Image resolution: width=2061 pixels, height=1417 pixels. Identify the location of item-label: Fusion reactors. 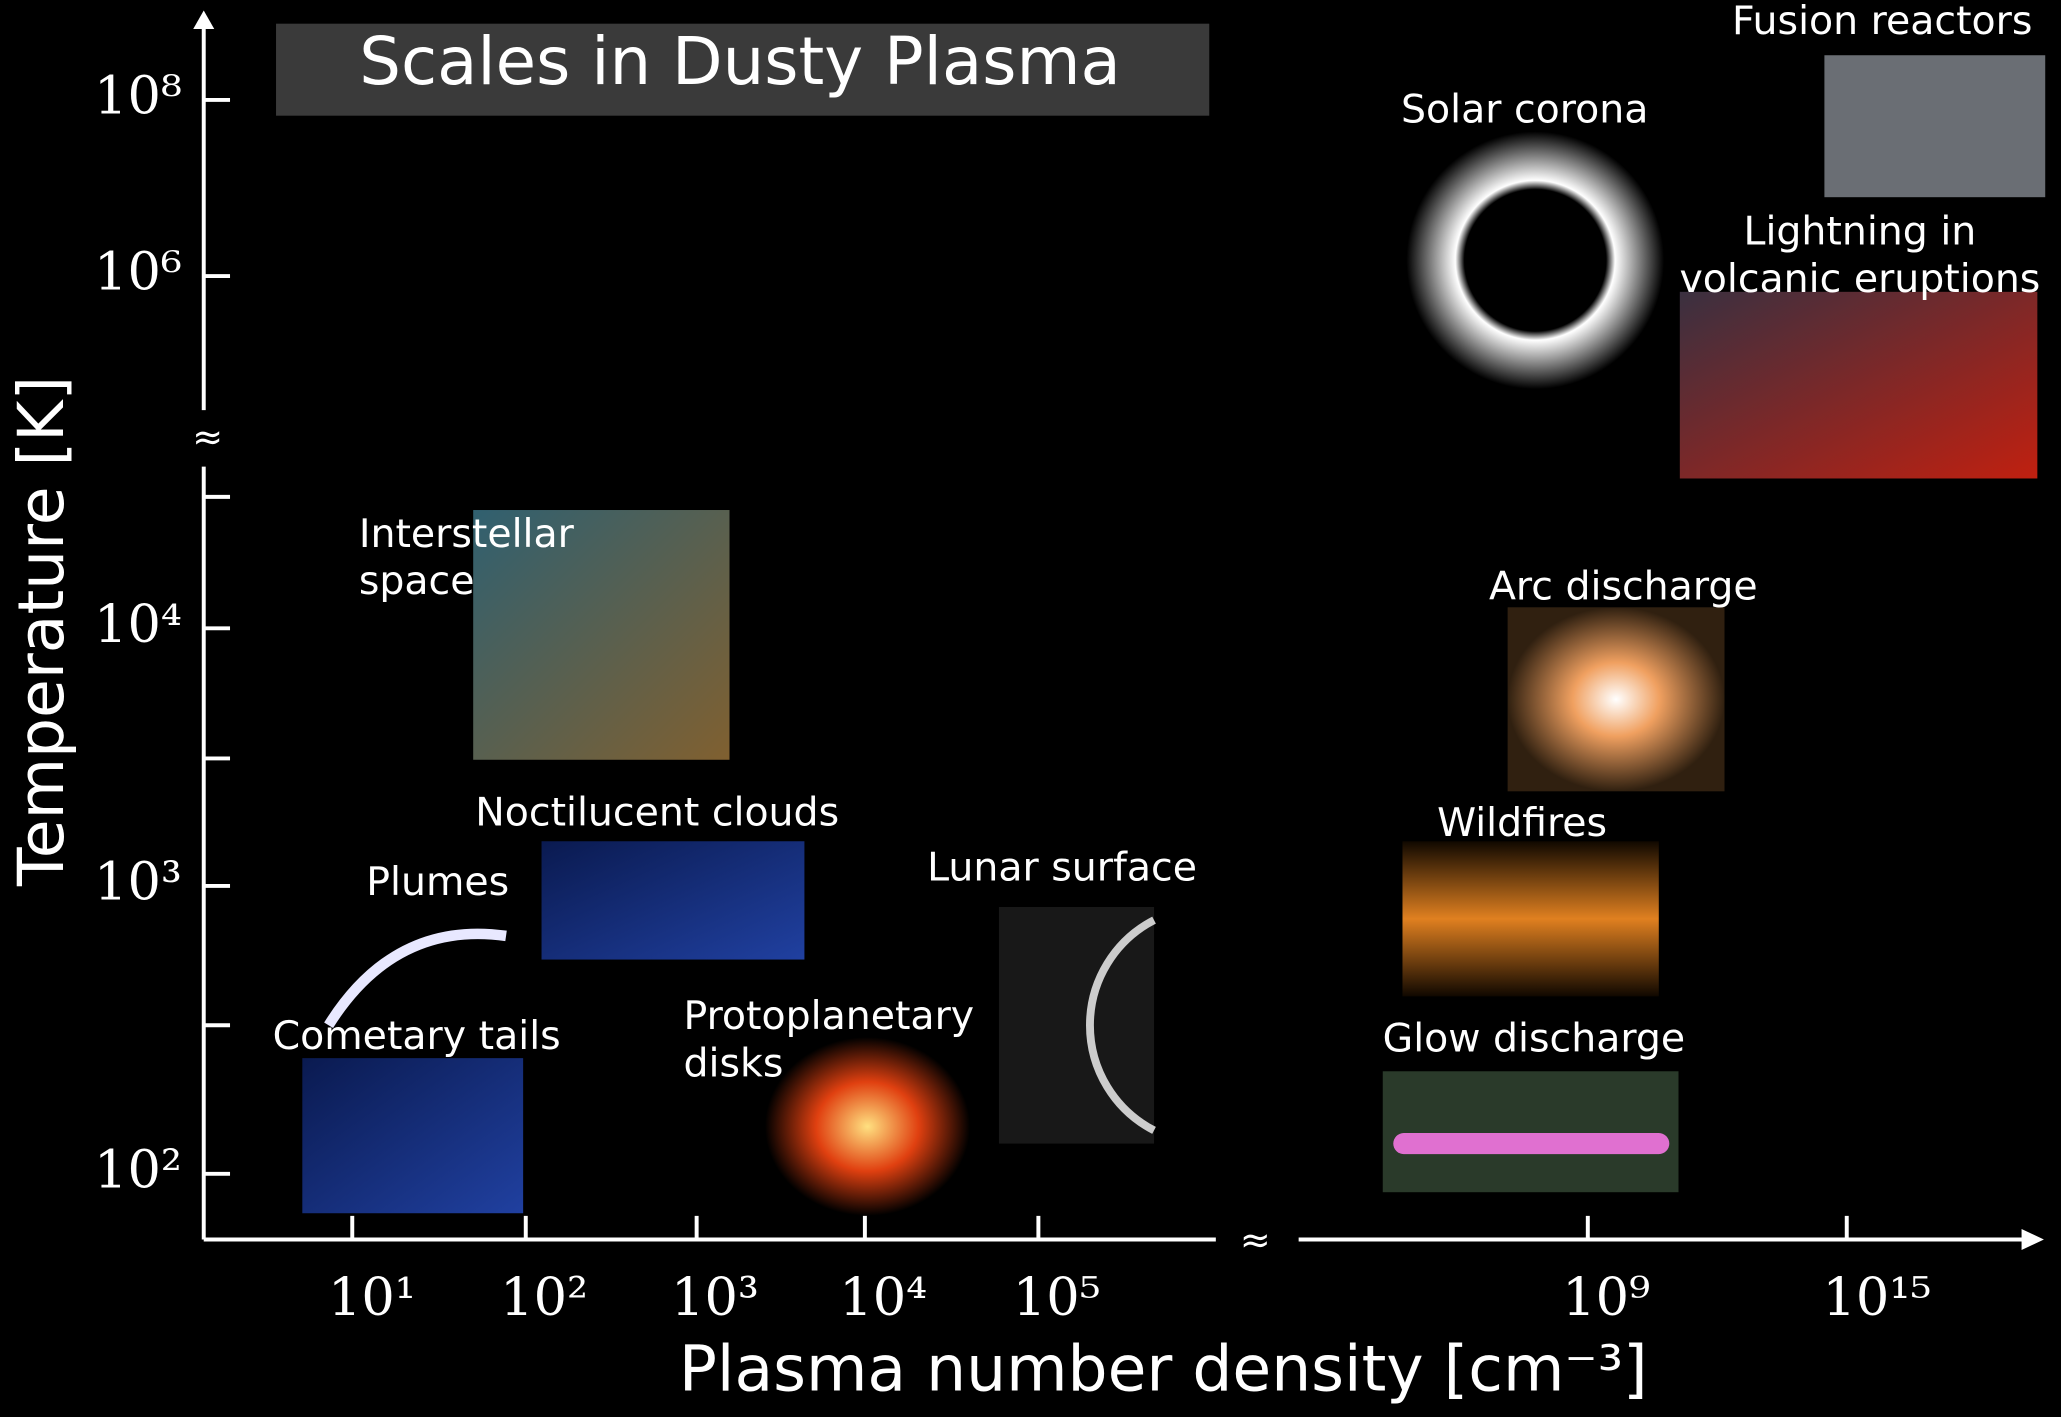
(1882, 22).